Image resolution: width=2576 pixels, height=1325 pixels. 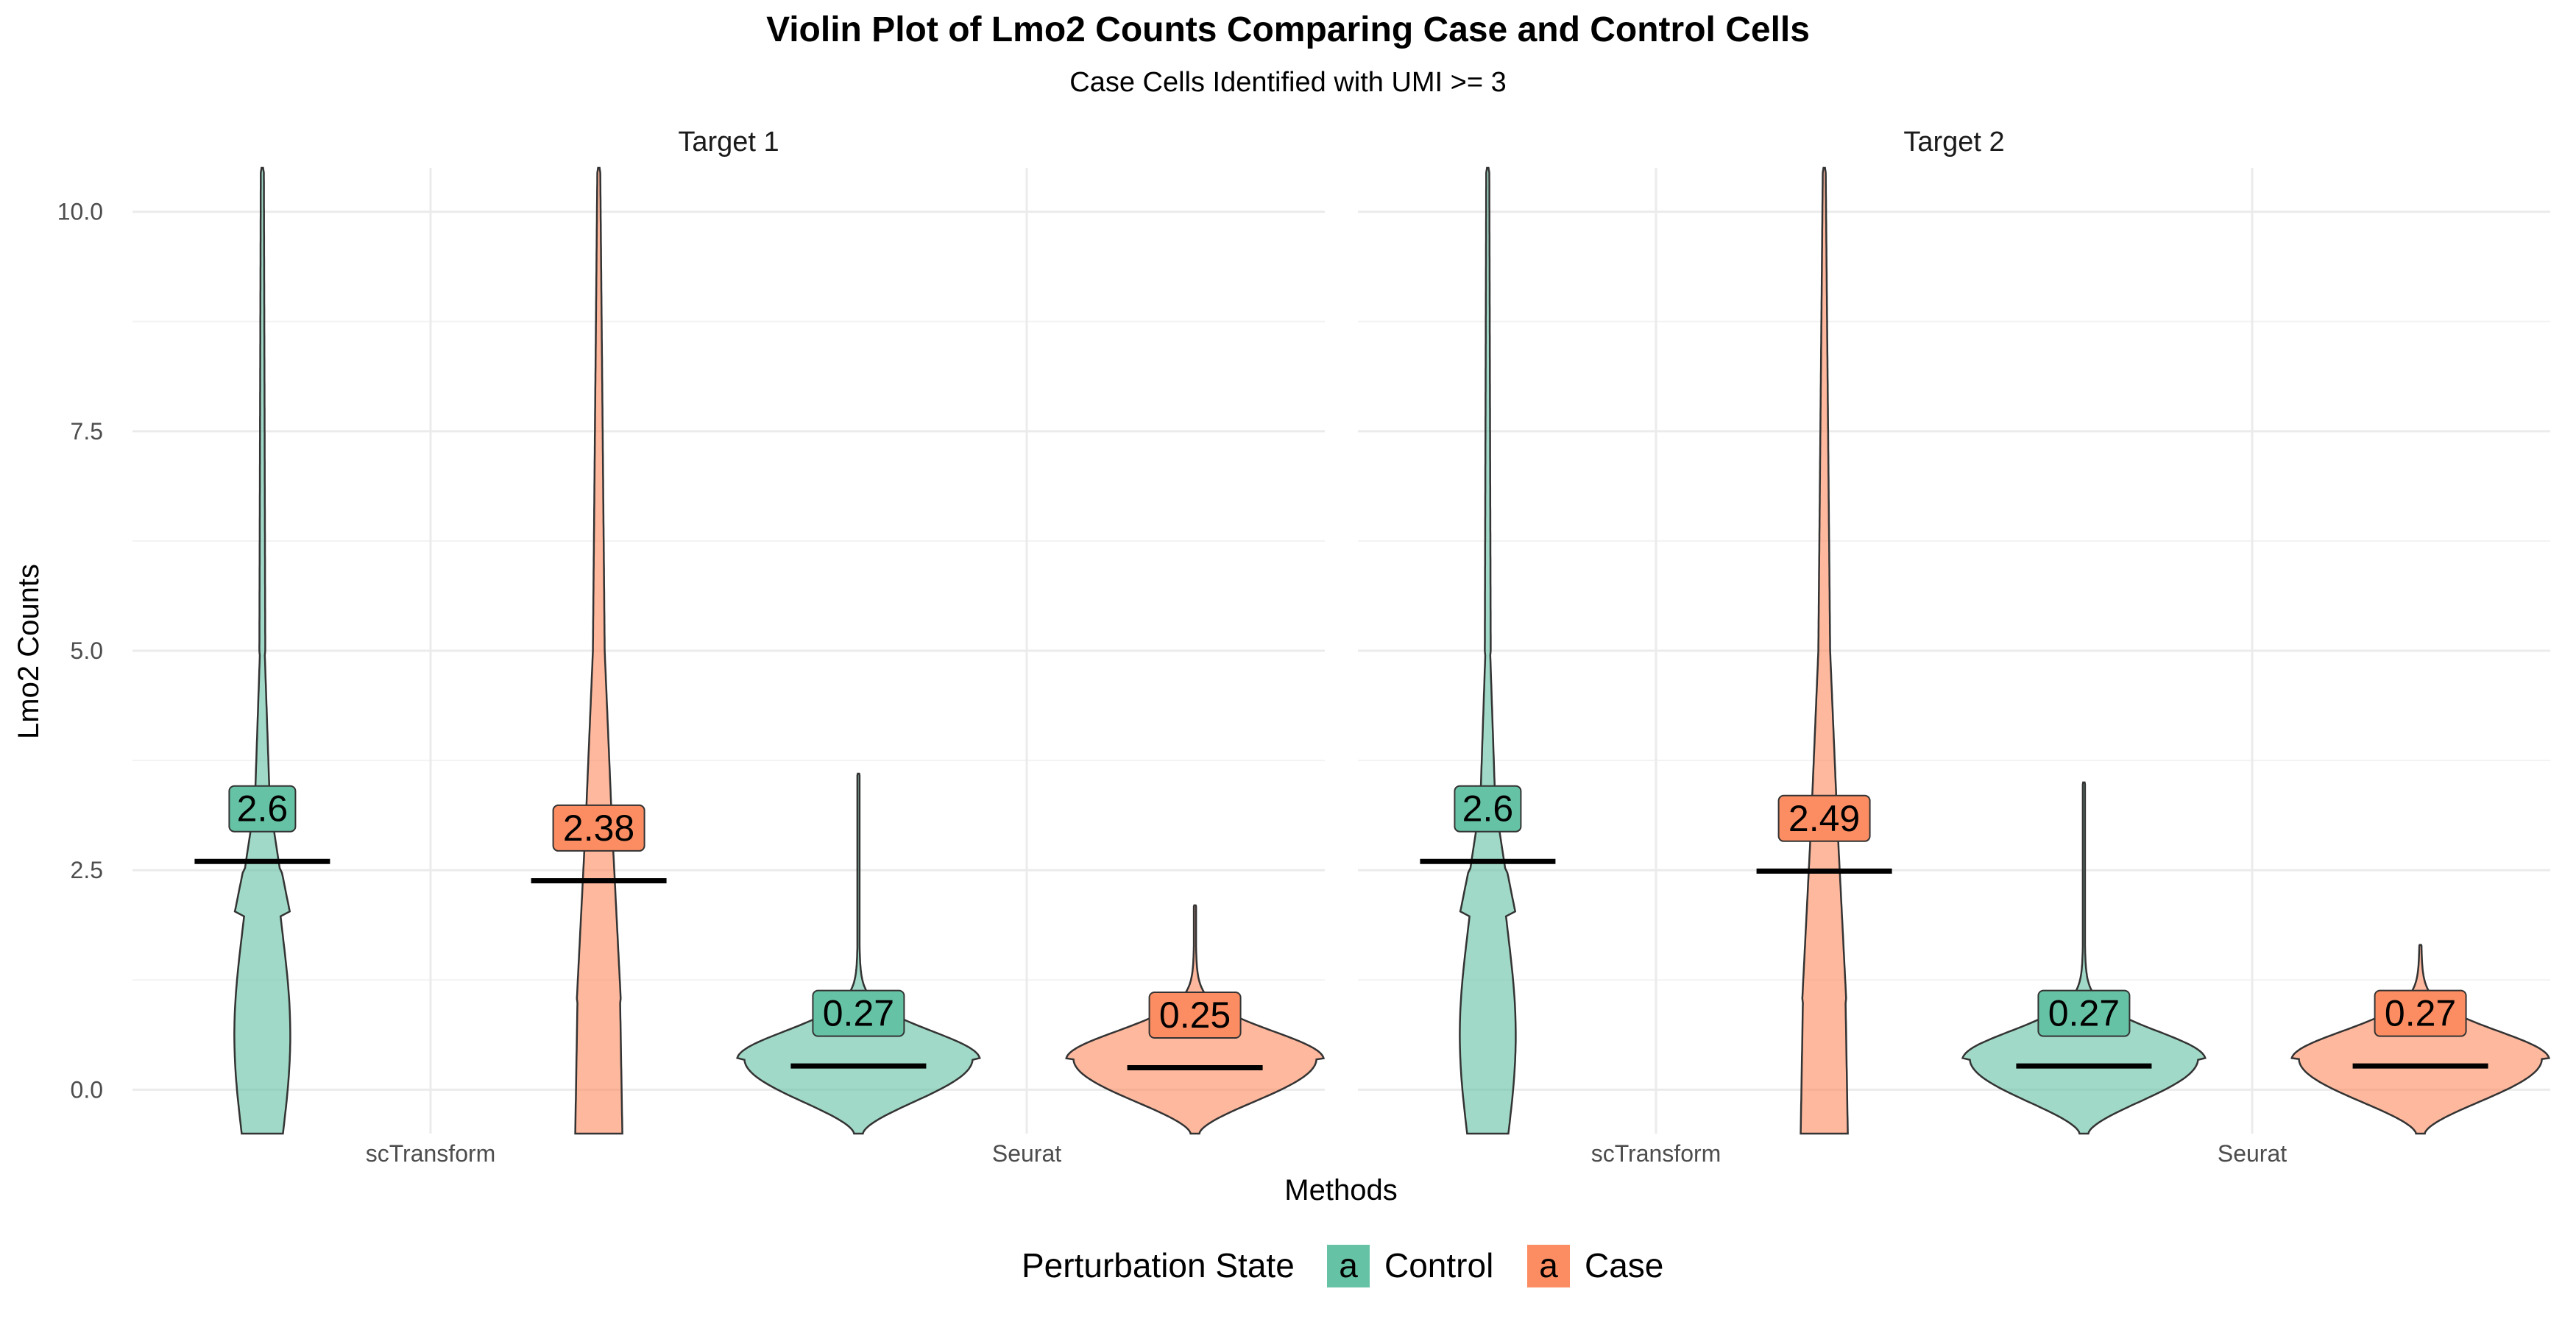 I want to click on chart-subtitle: Case Cells Identified with UMI >= 3, so click(x=1288, y=82).